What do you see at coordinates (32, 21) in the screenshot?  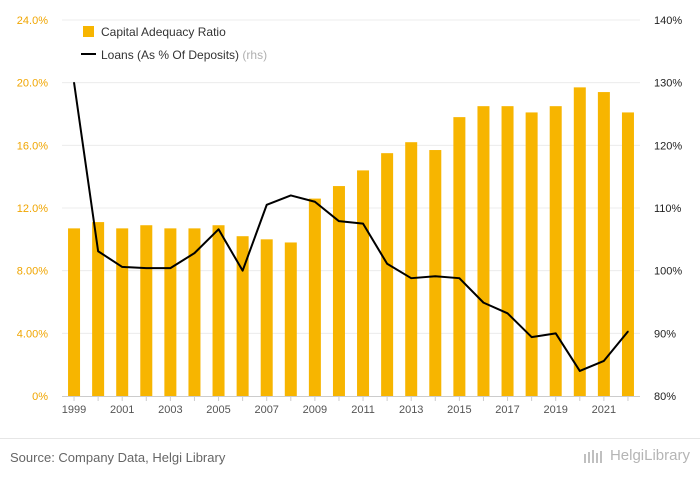 I see `left-tick-label: 24.0%` at bounding box center [32, 21].